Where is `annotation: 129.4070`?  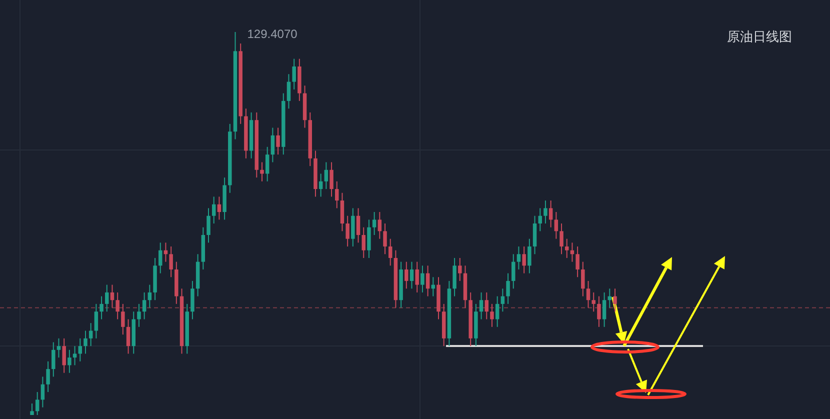
annotation: 129.4070 is located at coordinates (272, 34).